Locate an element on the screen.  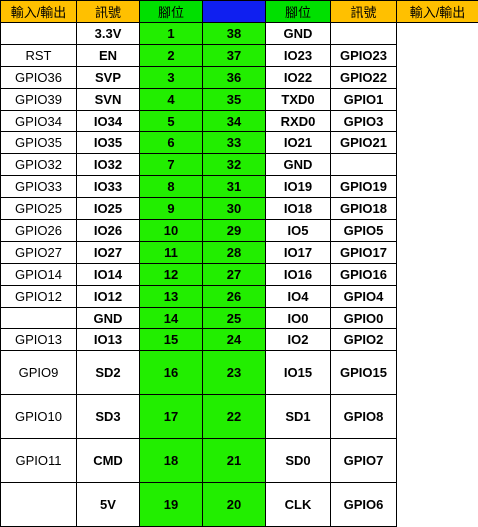
signal-right-cell: IO18 is located at coordinates (298, 209).